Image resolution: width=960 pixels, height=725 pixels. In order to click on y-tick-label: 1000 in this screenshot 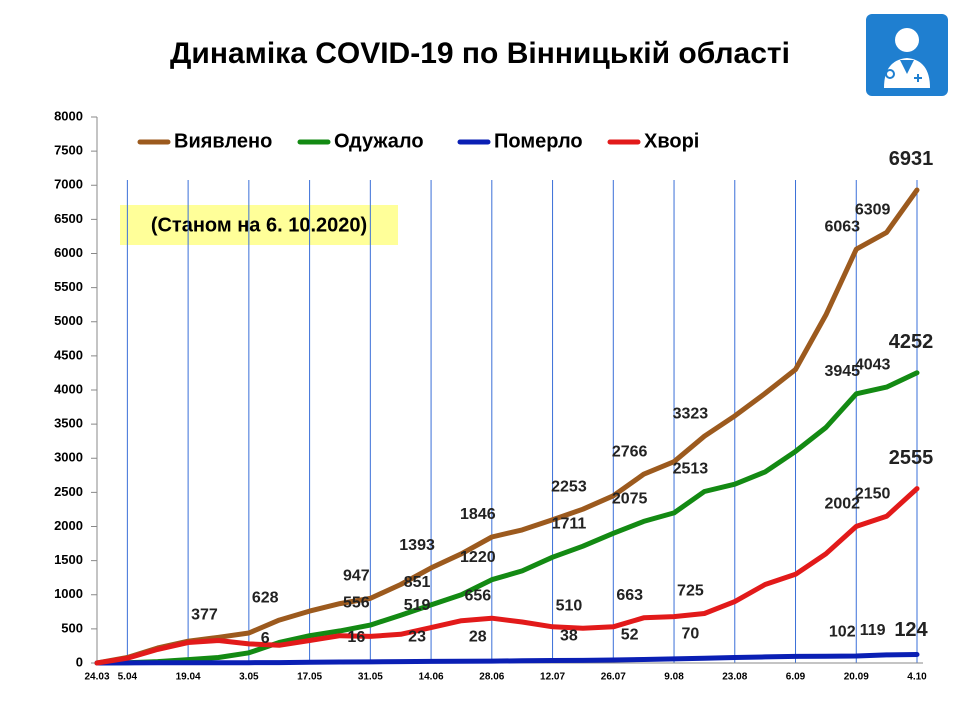, I will do `click(68, 593)`.